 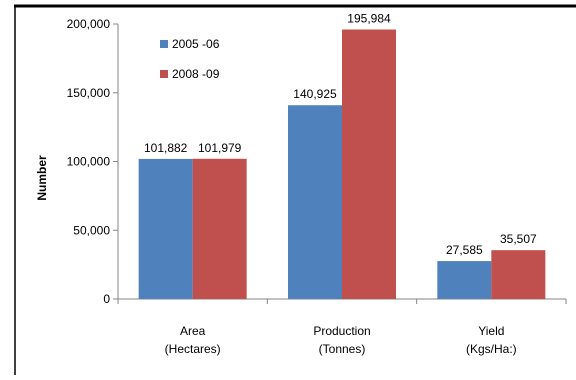 I want to click on y-tick-label: 200,000, so click(x=89, y=24).